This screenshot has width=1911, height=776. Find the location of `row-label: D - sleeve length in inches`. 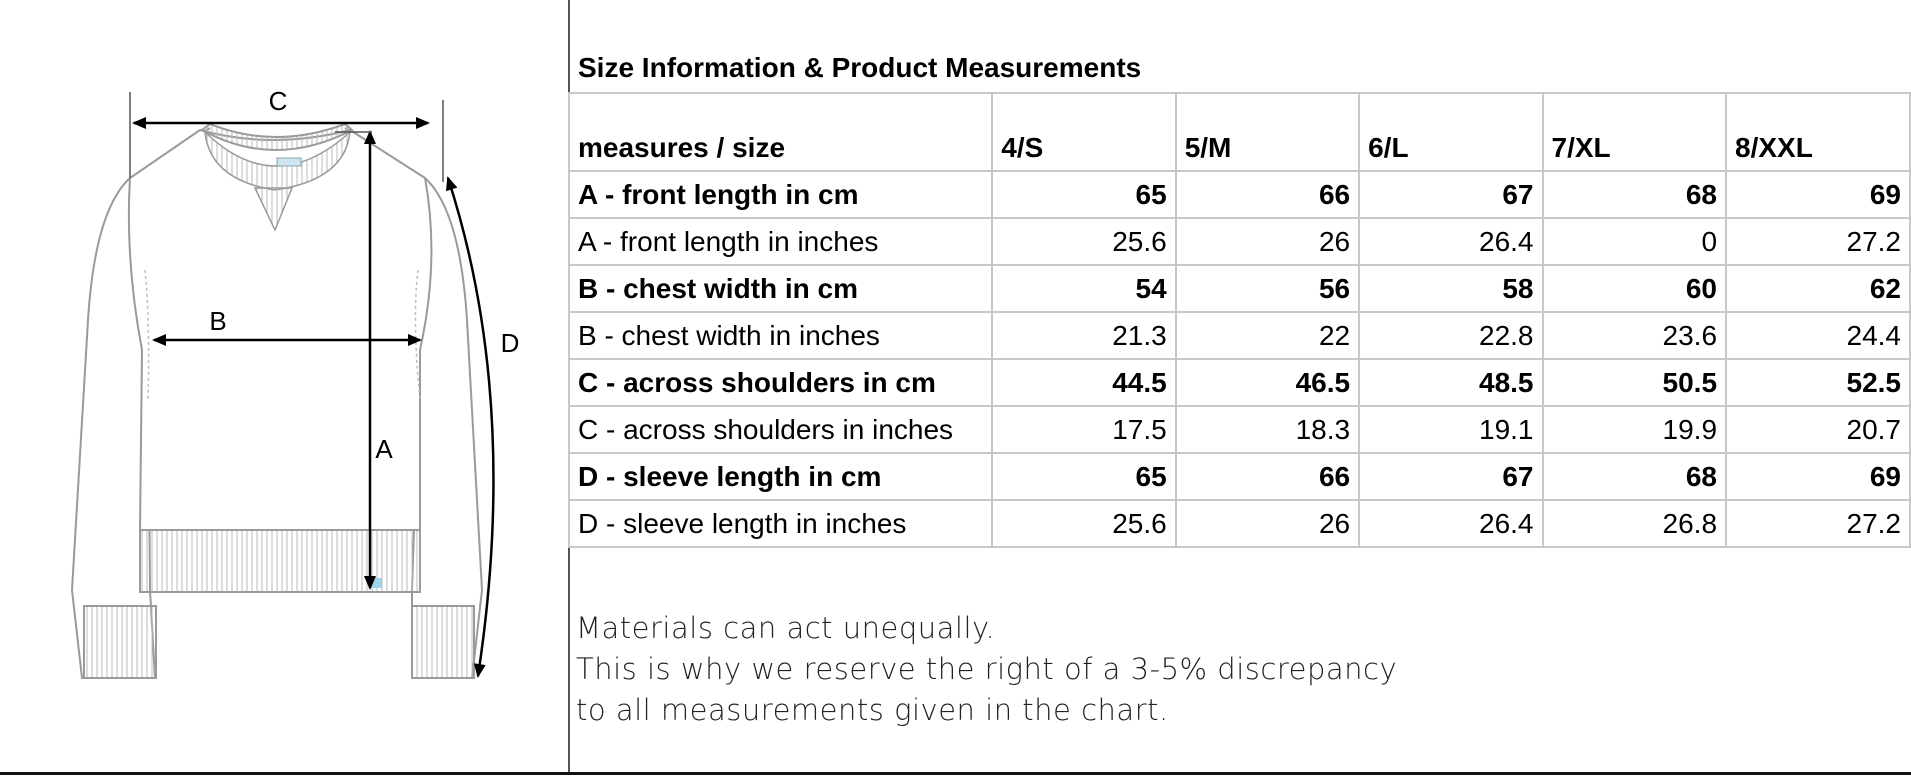

row-label: D - sleeve length in inches is located at coordinates (780, 523).